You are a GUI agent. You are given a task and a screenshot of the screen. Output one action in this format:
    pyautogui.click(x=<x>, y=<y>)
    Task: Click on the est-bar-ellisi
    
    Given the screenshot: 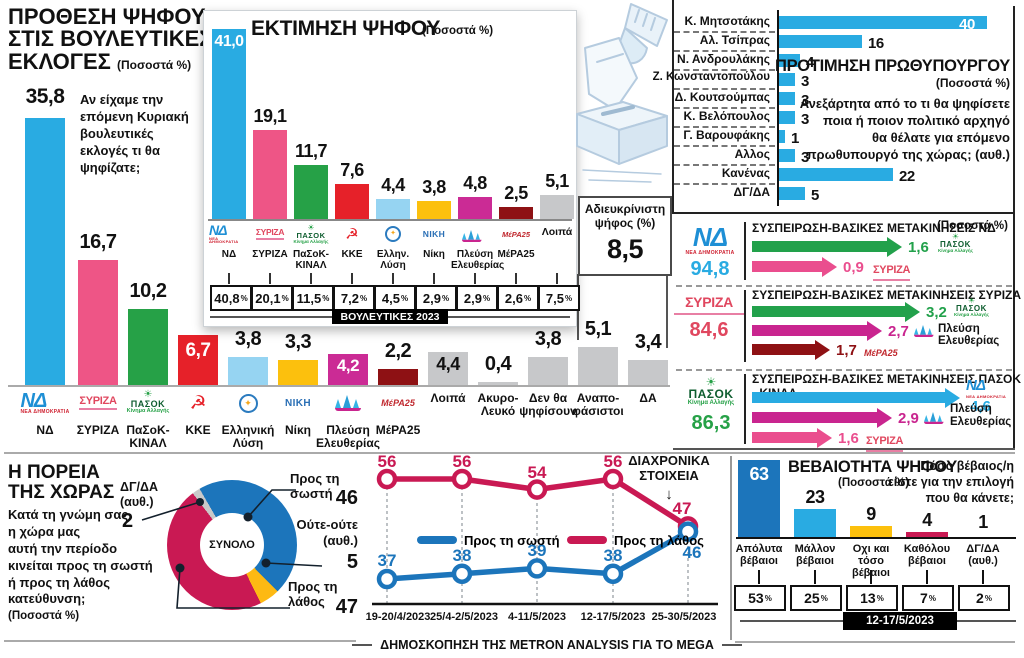 What is the action you would take?
    pyautogui.click(x=393, y=209)
    